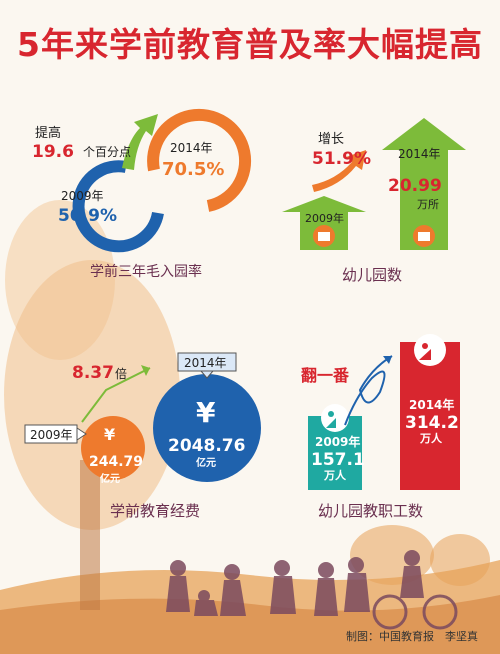 This screenshot has height=654, width=500. I want to click on staff-increase-arrowhead, so click(387, 360).